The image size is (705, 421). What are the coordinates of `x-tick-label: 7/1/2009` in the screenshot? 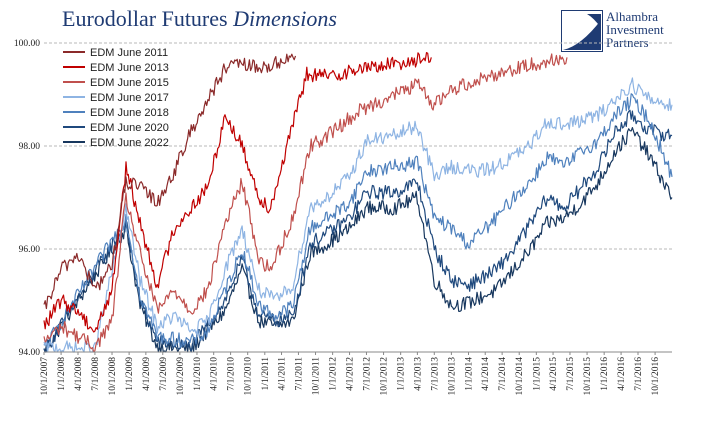 It's located at (164, 374).